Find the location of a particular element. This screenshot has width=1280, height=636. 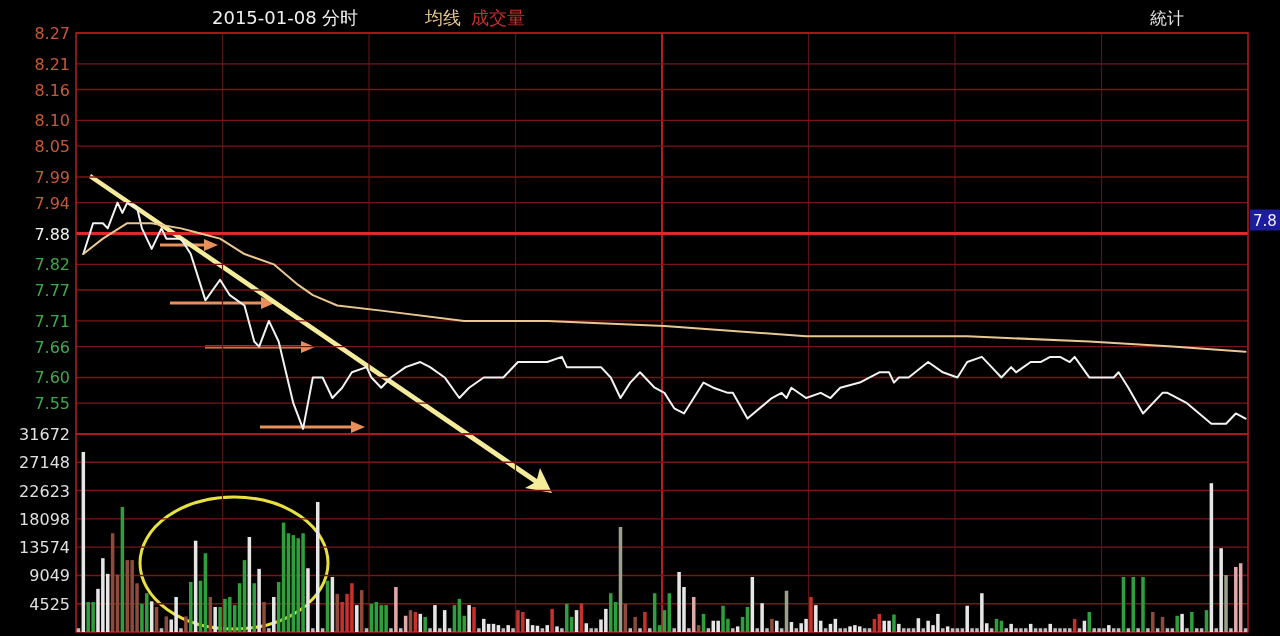

y-tick-label: 31672 is located at coordinates (44, 434).